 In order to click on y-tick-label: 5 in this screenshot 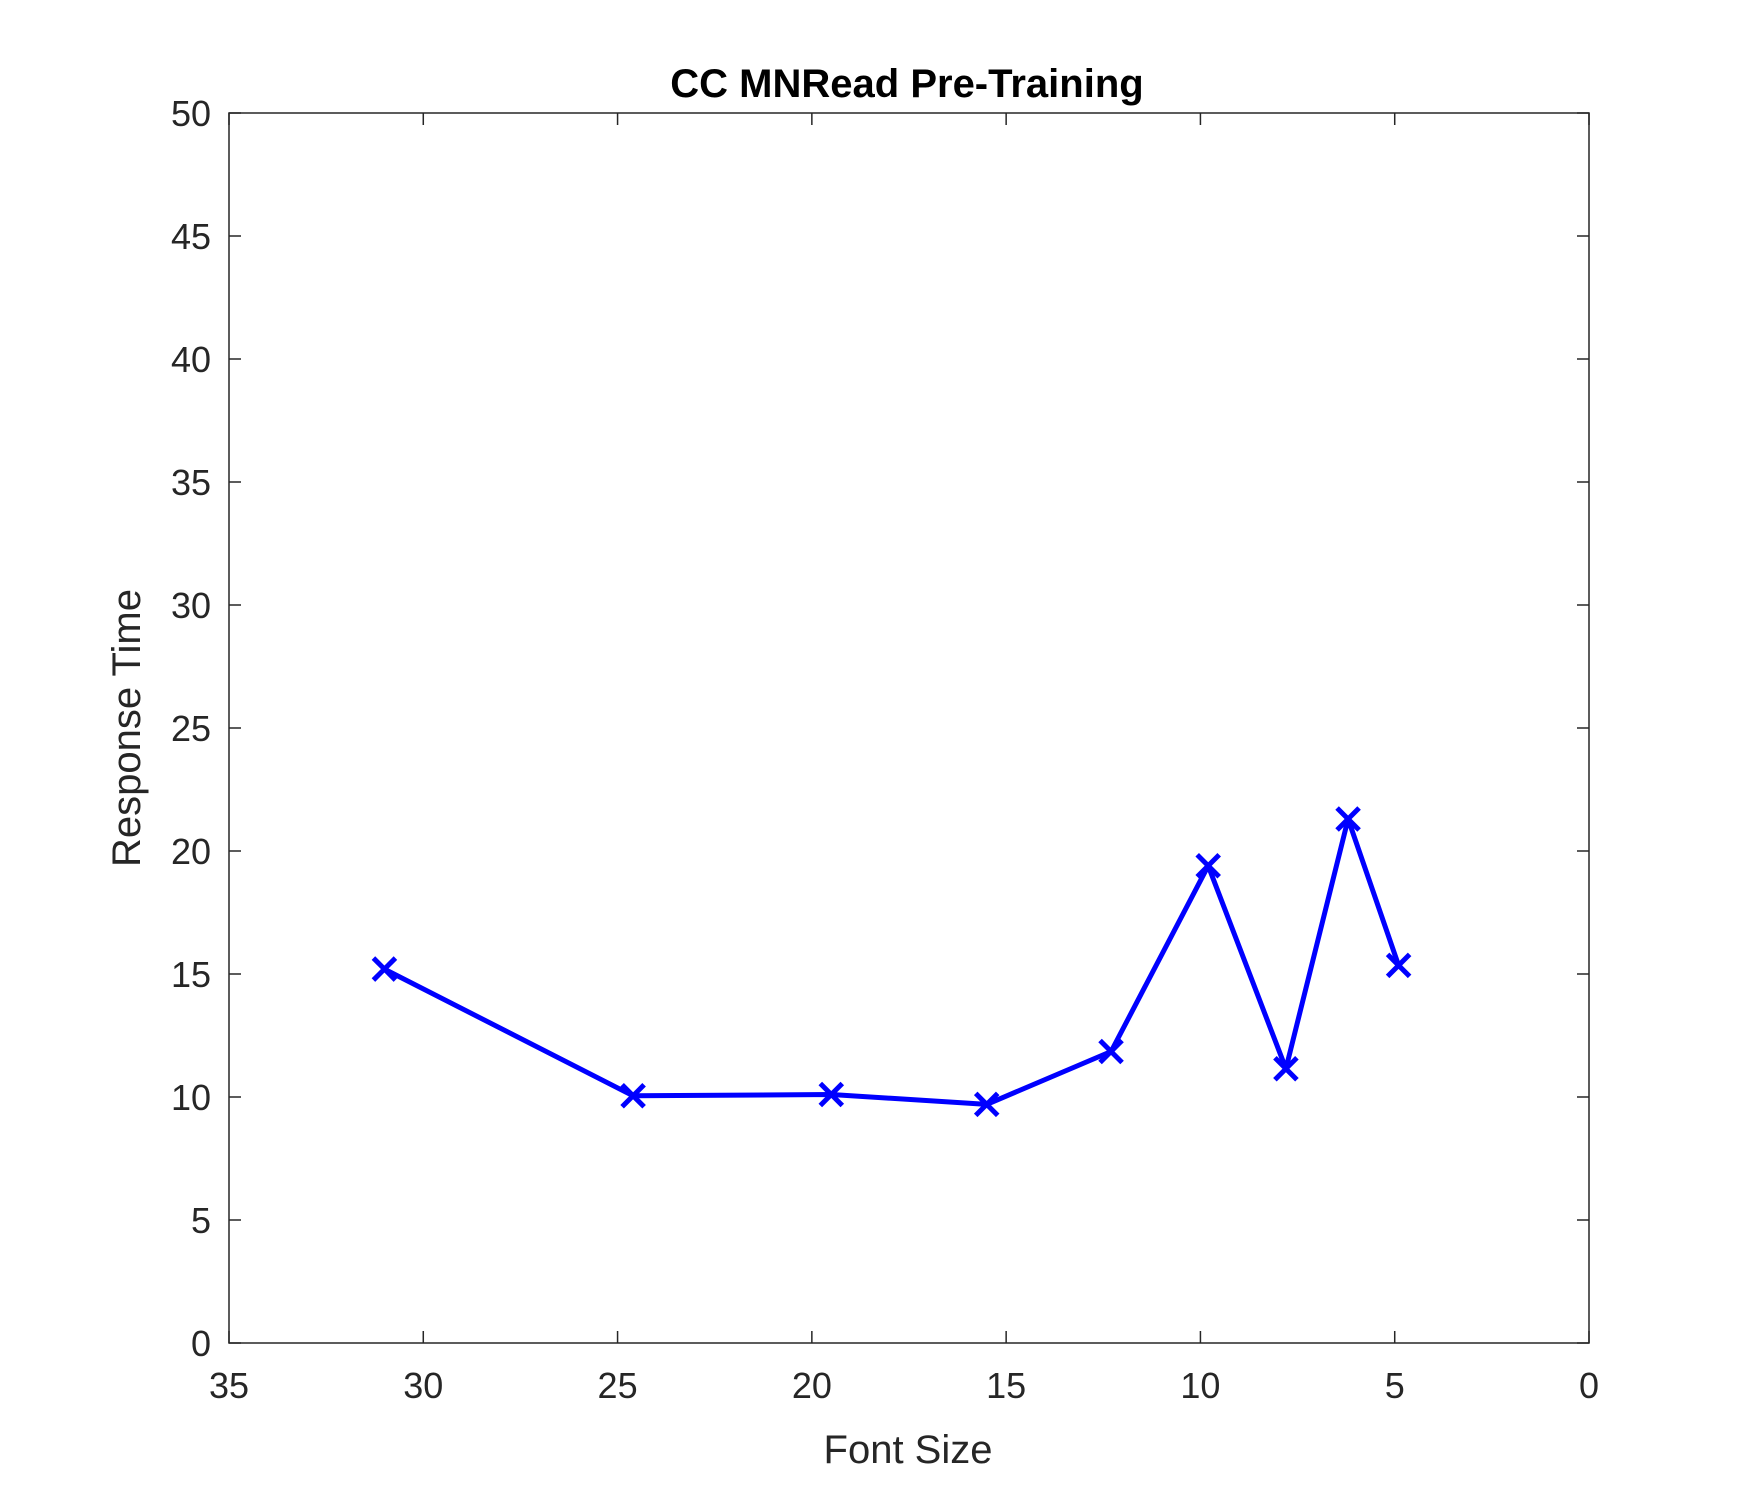, I will do `click(201, 1220)`.